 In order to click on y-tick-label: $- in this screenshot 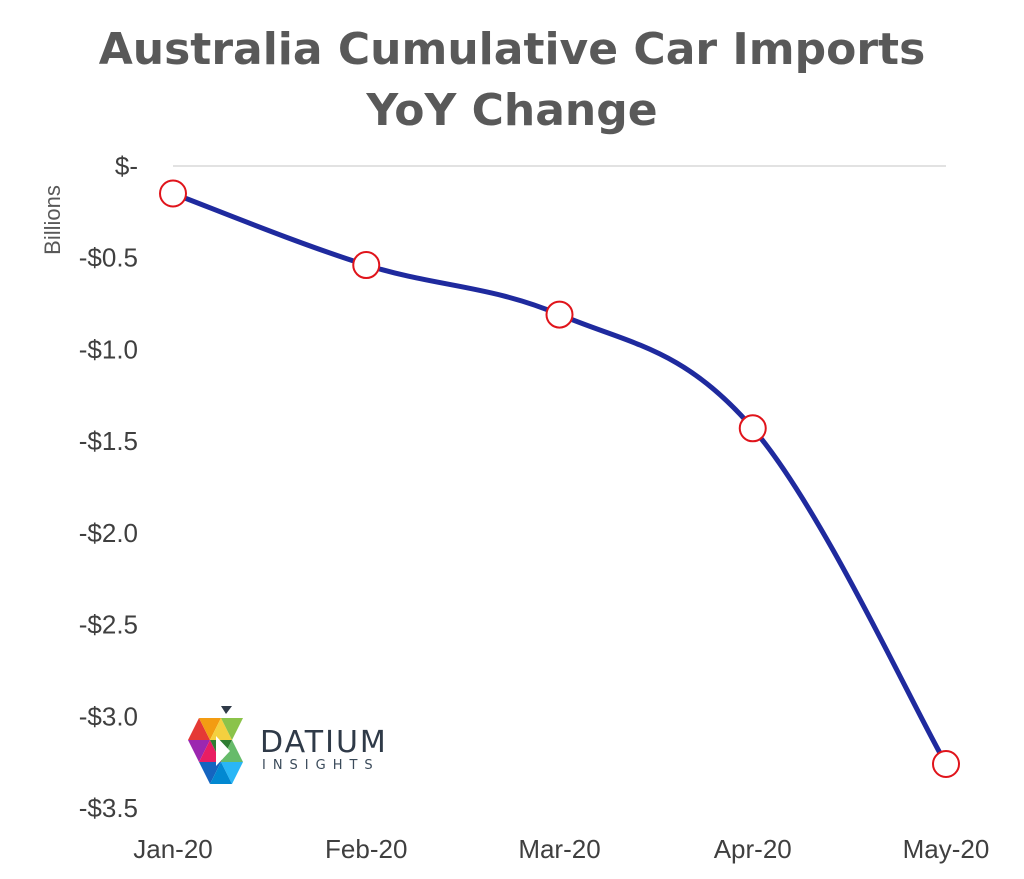, I will do `click(126, 166)`.